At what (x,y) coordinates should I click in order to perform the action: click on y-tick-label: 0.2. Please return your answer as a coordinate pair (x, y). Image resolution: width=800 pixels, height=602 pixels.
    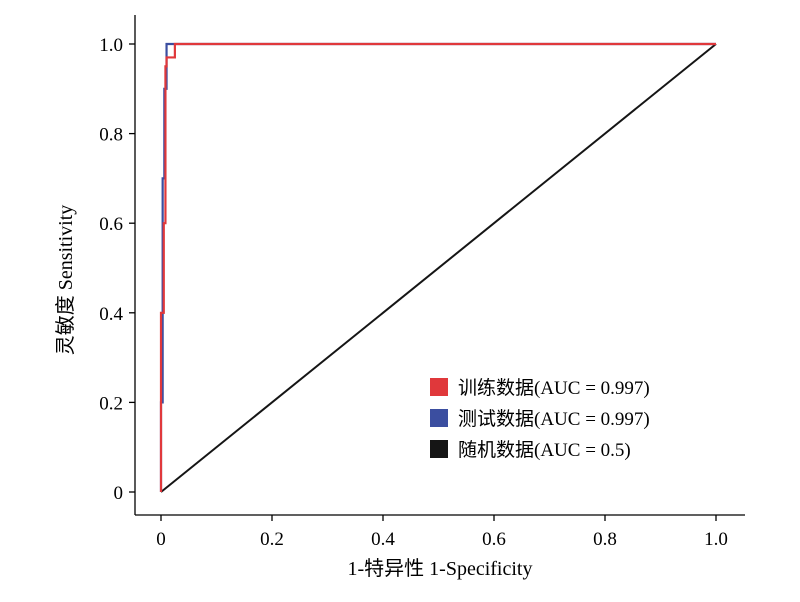
    Looking at the image, I should click on (111, 403).